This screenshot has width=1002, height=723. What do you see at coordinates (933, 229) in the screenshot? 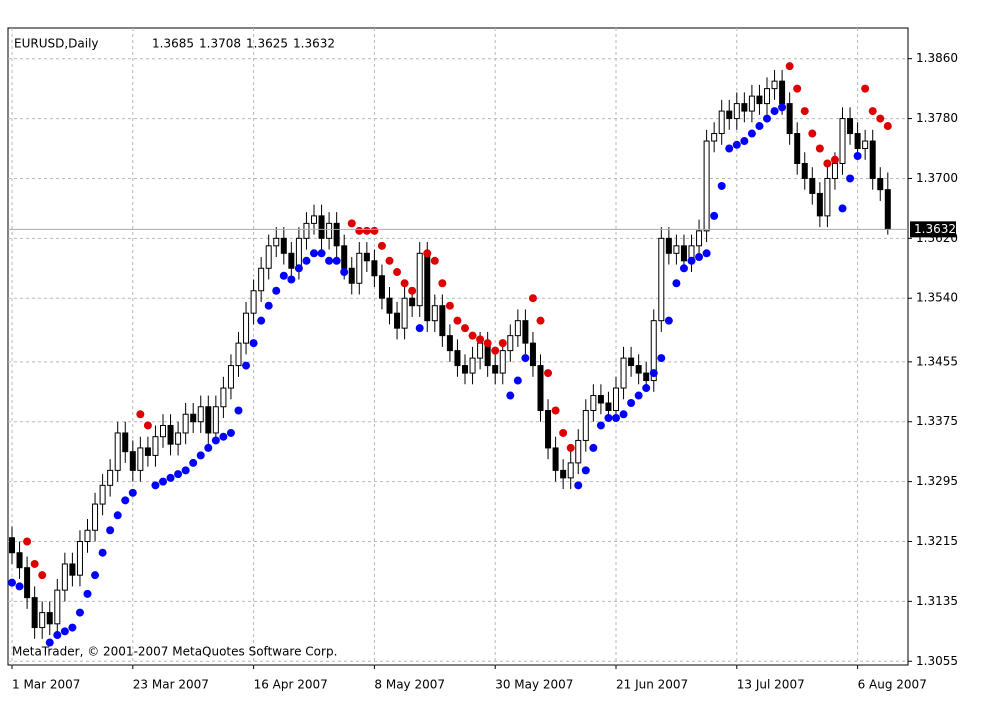
I see `price-box` at bounding box center [933, 229].